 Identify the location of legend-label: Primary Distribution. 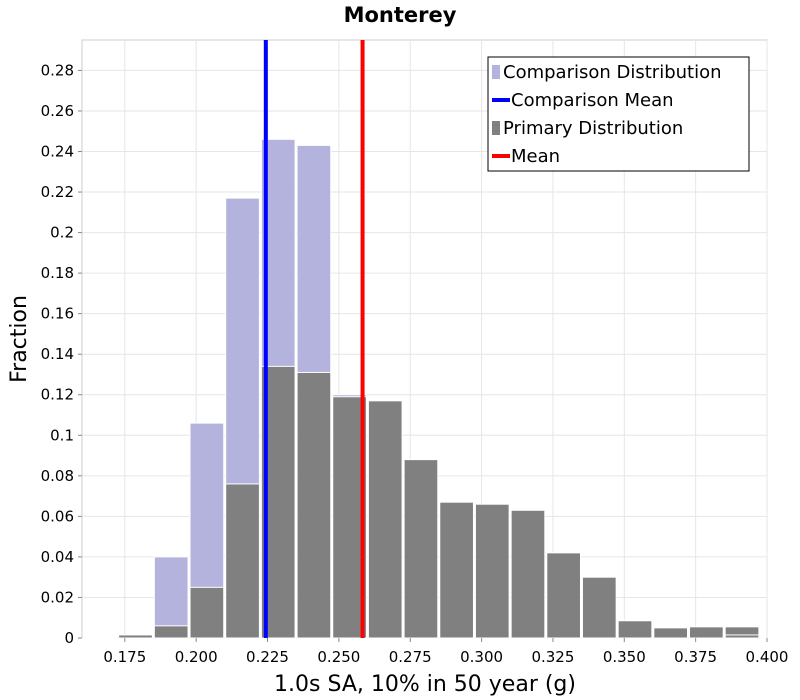
(593, 128).